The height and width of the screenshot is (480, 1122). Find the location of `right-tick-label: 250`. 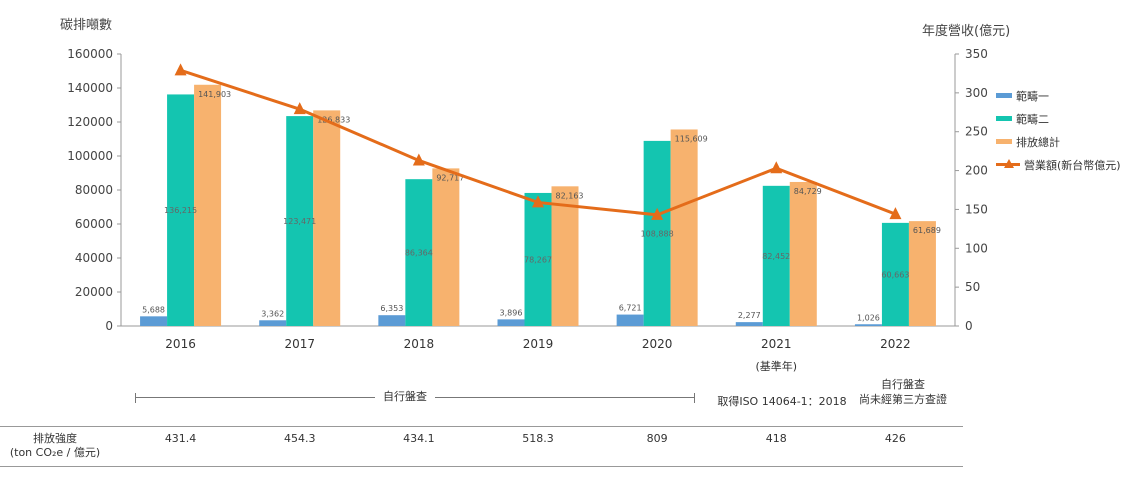

right-tick-label: 250 is located at coordinates (976, 132).